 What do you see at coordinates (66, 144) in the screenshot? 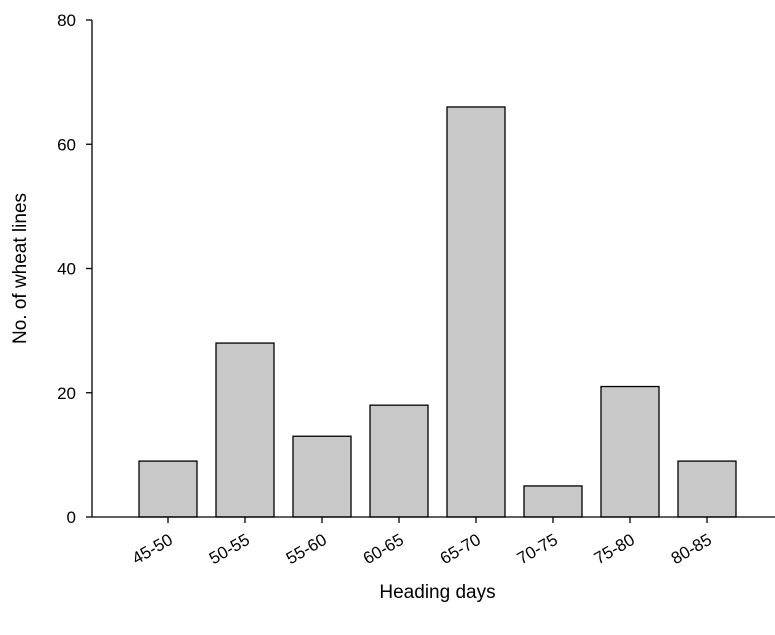
I see `y-tick-label-60: 60` at bounding box center [66, 144].